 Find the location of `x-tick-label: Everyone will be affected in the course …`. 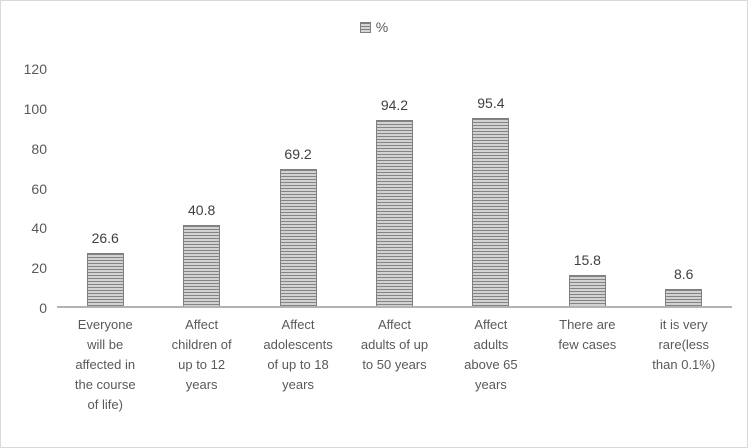

x-tick-label: Everyone will be affected in the course … is located at coordinates (105, 364).